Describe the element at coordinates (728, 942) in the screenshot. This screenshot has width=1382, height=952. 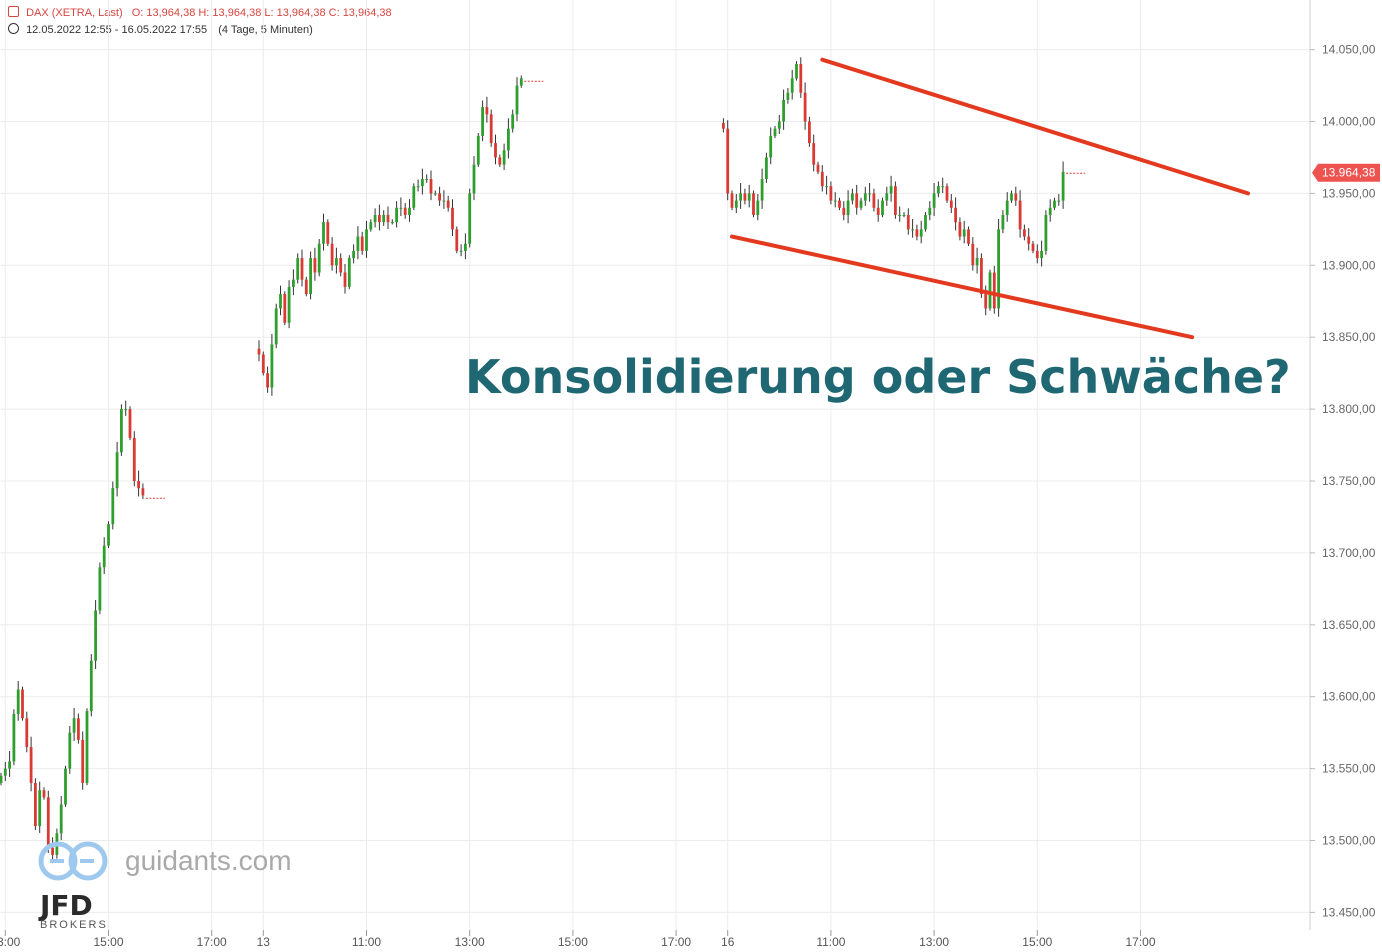
I see `x-tick-label: 16` at that location.